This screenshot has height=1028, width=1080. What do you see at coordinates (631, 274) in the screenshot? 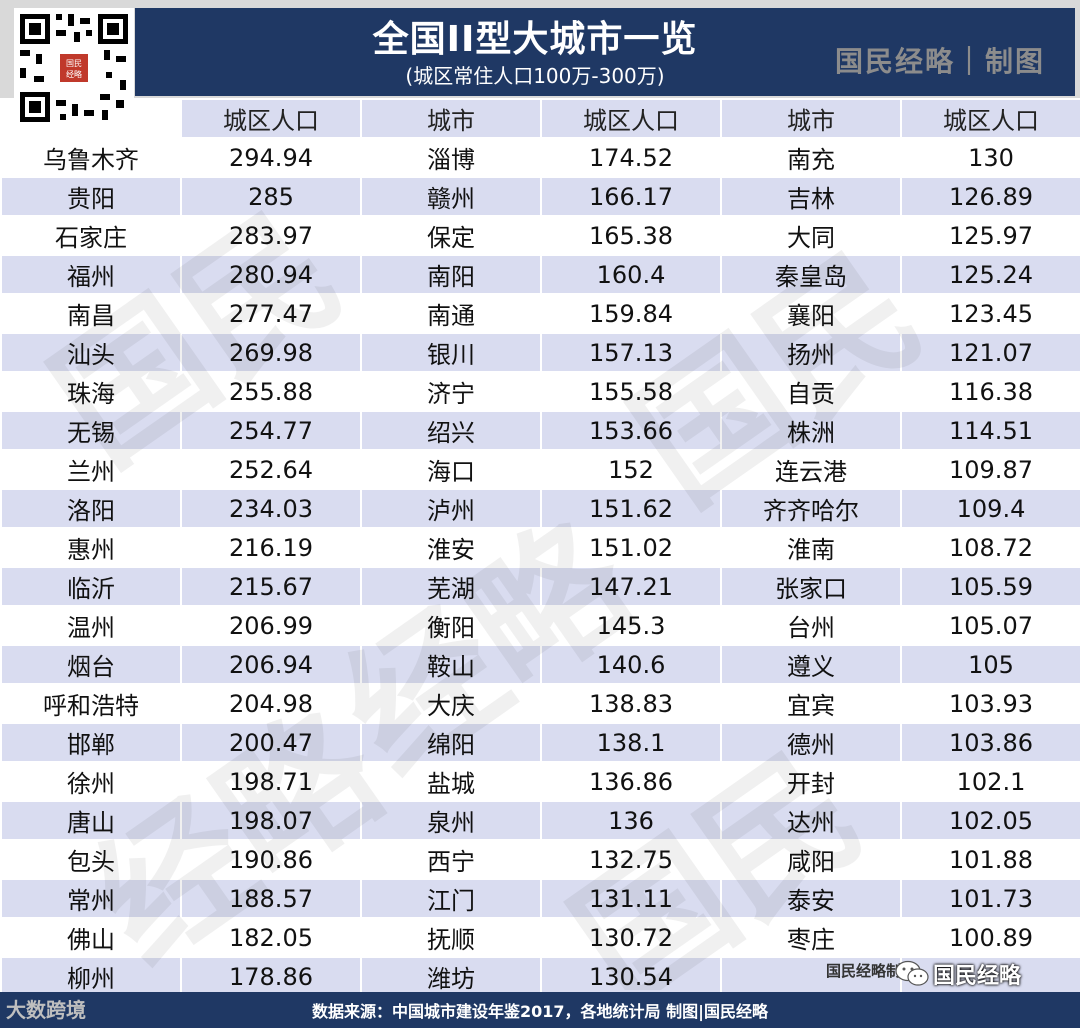
I see `population-cell: 160.4` at bounding box center [631, 274].